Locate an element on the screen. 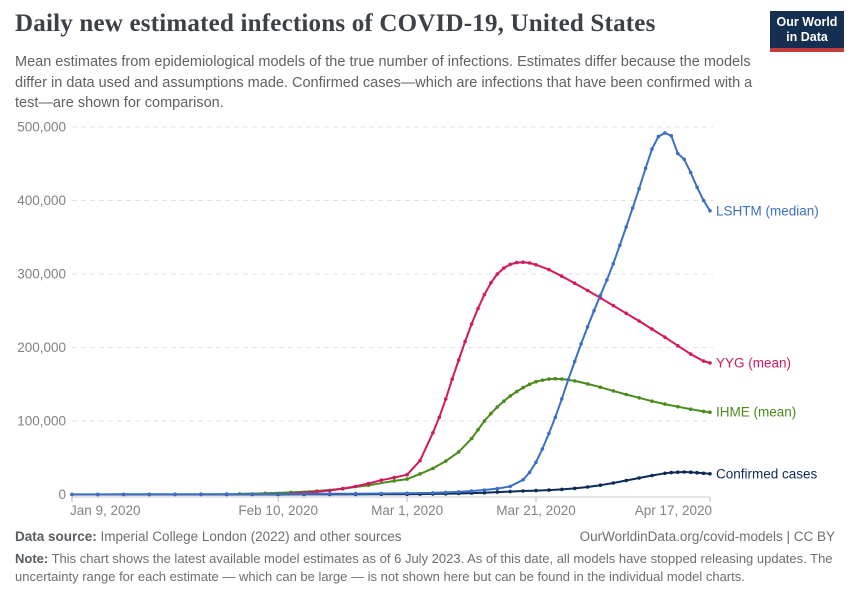  x-tick-label: Apr 17, 2020 is located at coordinates (673, 510).